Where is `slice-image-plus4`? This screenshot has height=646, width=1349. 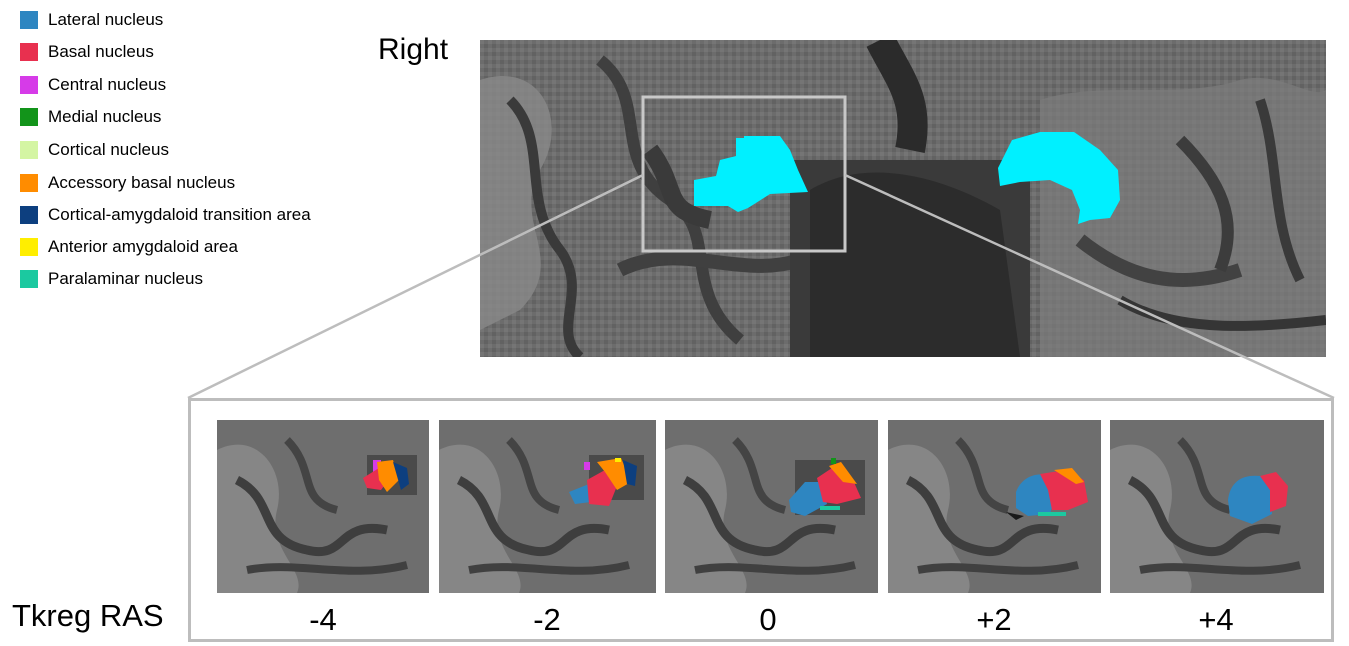
slice-image-plus4 is located at coordinates (1217, 506).